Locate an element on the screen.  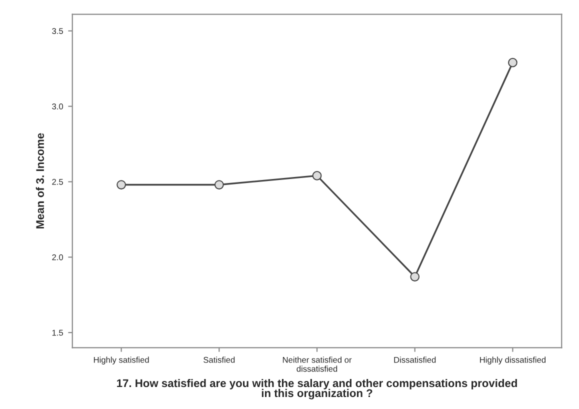
x-tick-label: Highly dissatisfied is located at coordinates (513, 360).